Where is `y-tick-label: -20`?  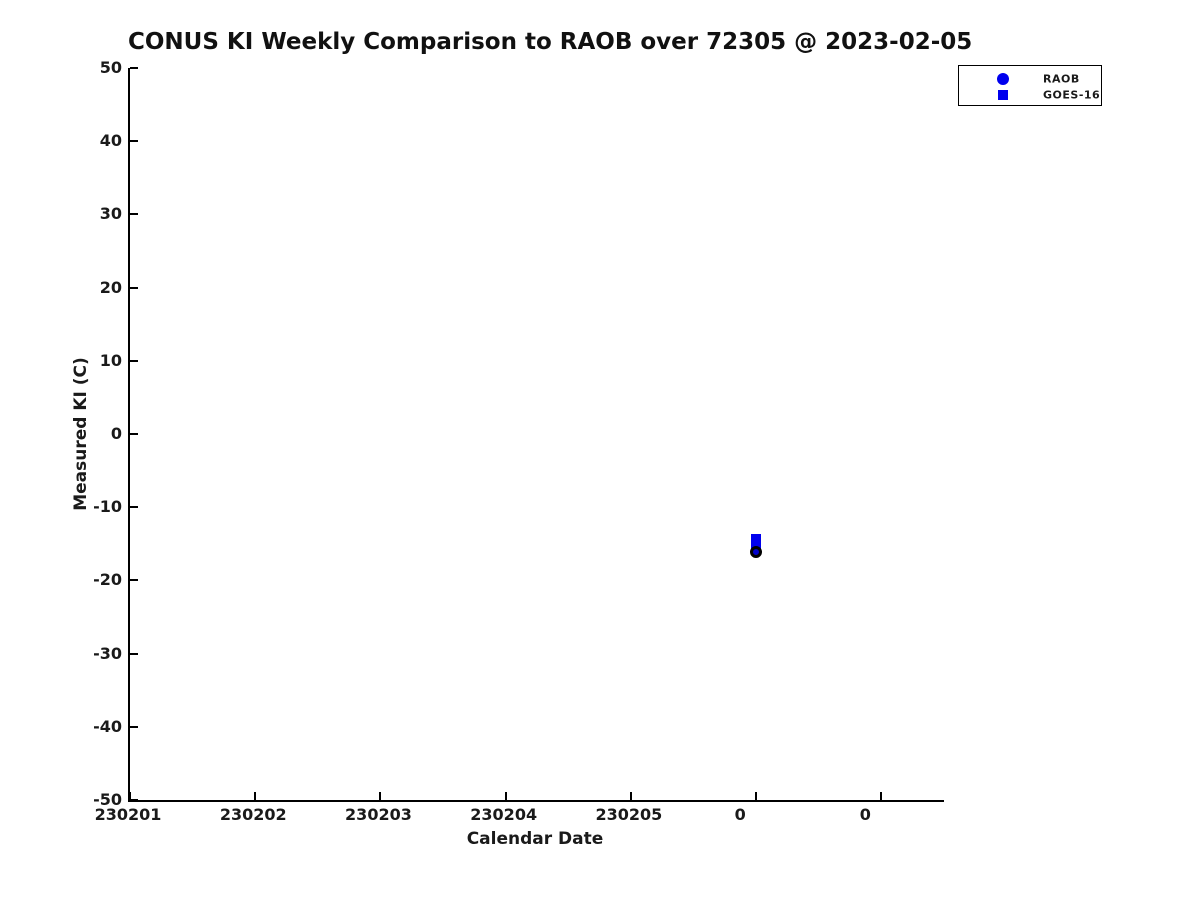 y-tick-label: -20 is located at coordinates (107, 580).